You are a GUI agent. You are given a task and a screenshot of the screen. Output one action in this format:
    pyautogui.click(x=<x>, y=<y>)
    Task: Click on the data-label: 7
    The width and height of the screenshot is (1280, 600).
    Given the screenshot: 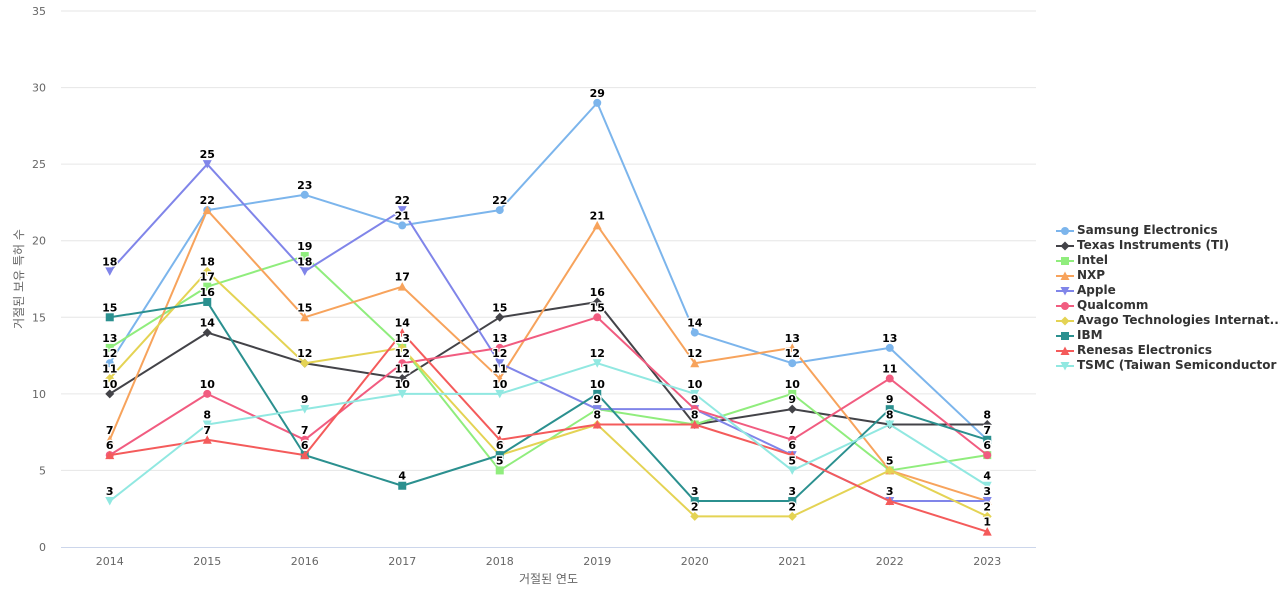 What is the action you would take?
    pyautogui.click(x=305, y=430)
    